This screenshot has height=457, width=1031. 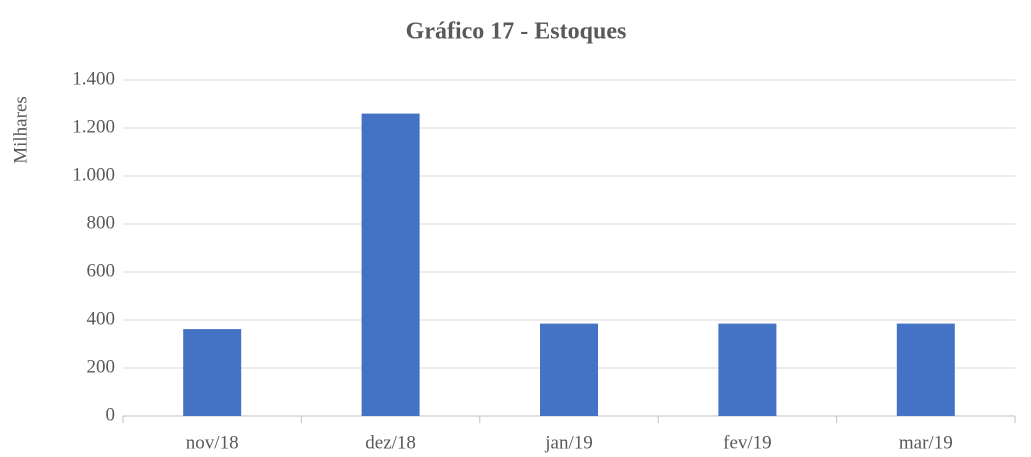 What do you see at coordinates (516, 32) in the screenshot?
I see `chart-title: Gráfico 17 - Estoques` at bounding box center [516, 32].